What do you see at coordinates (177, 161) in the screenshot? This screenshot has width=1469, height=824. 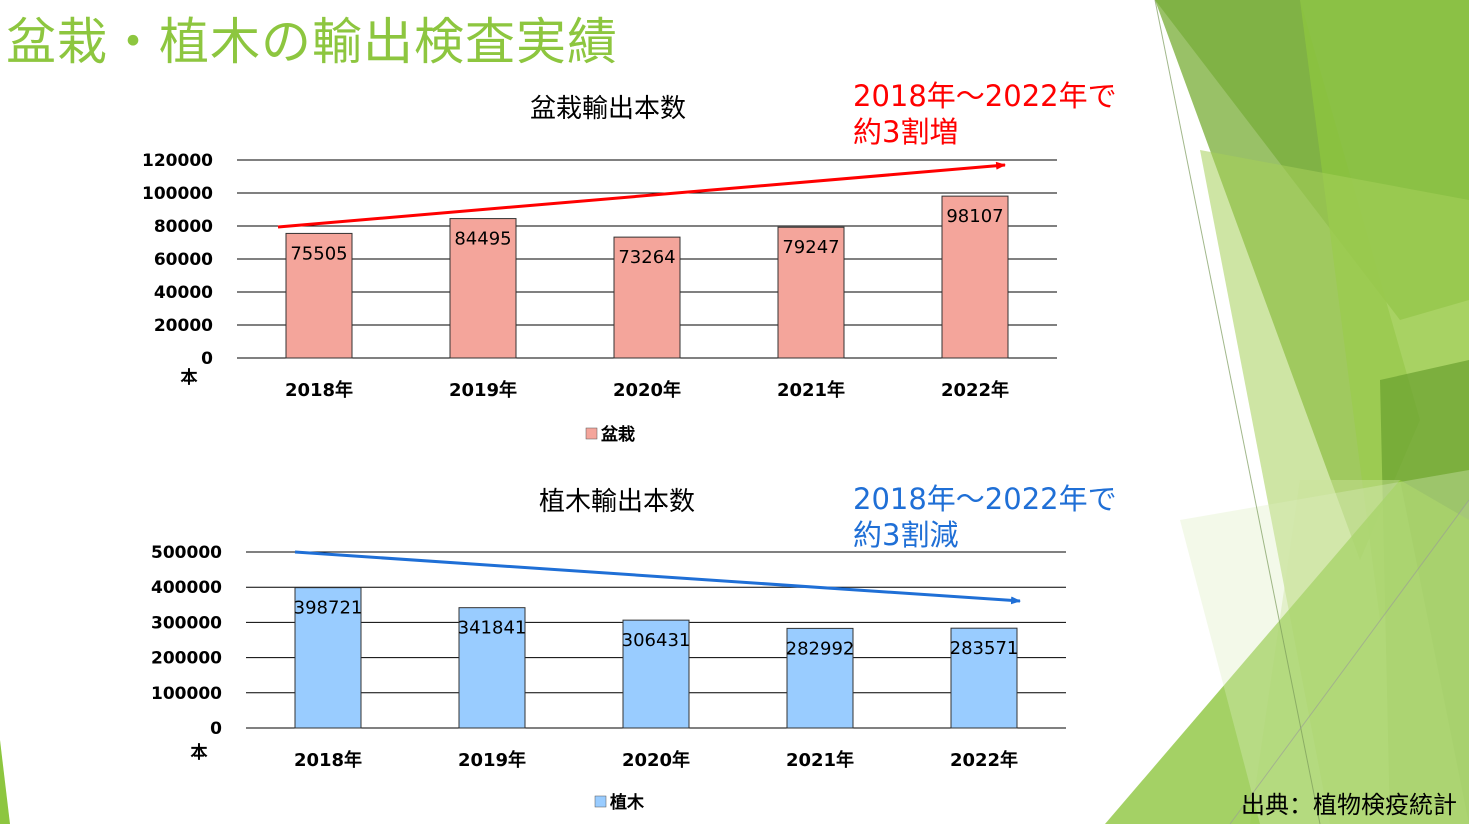 I see `y-tick-label: 120000` at bounding box center [177, 161].